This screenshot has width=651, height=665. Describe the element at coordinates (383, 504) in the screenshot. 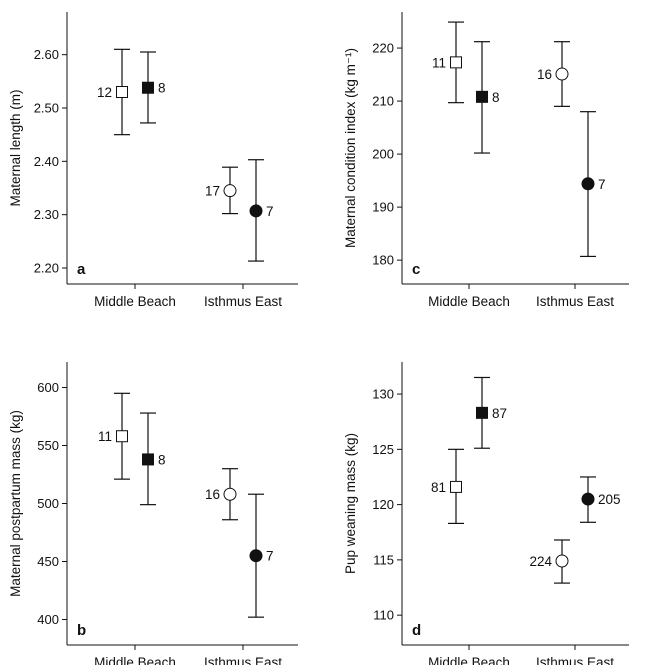

I see `y-tick-label: 120` at that location.